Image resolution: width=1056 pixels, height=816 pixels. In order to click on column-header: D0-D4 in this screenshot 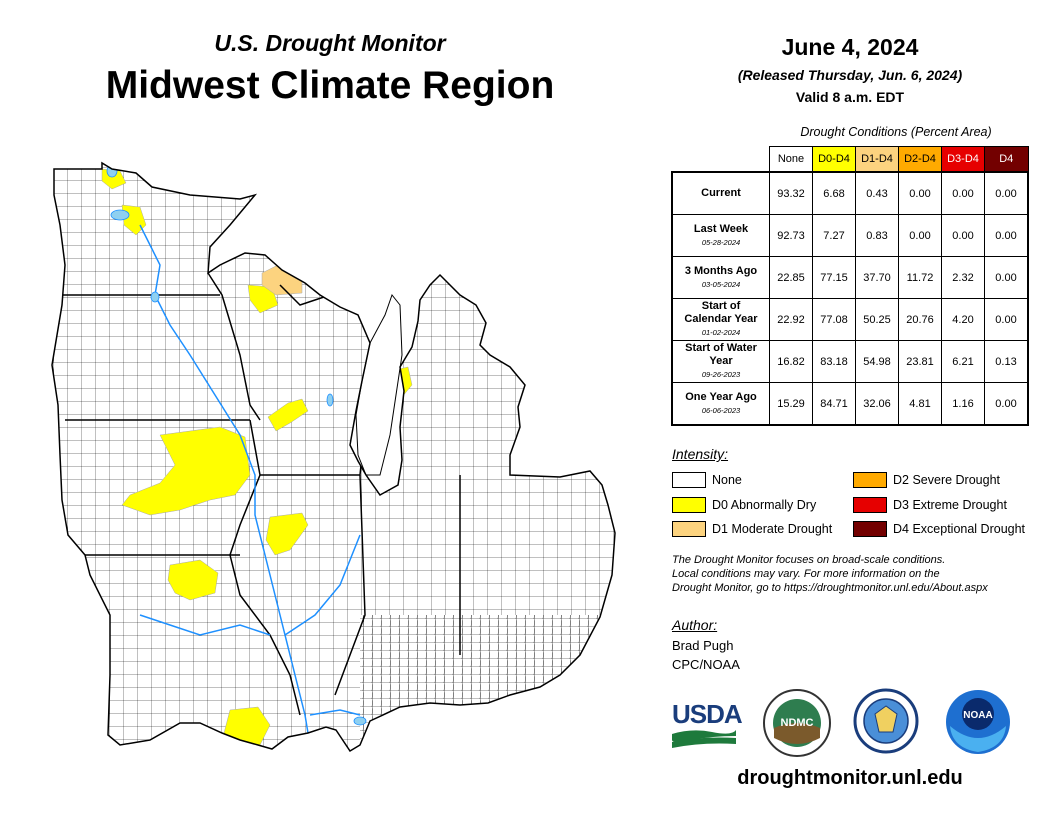, I will do `click(834, 159)`.